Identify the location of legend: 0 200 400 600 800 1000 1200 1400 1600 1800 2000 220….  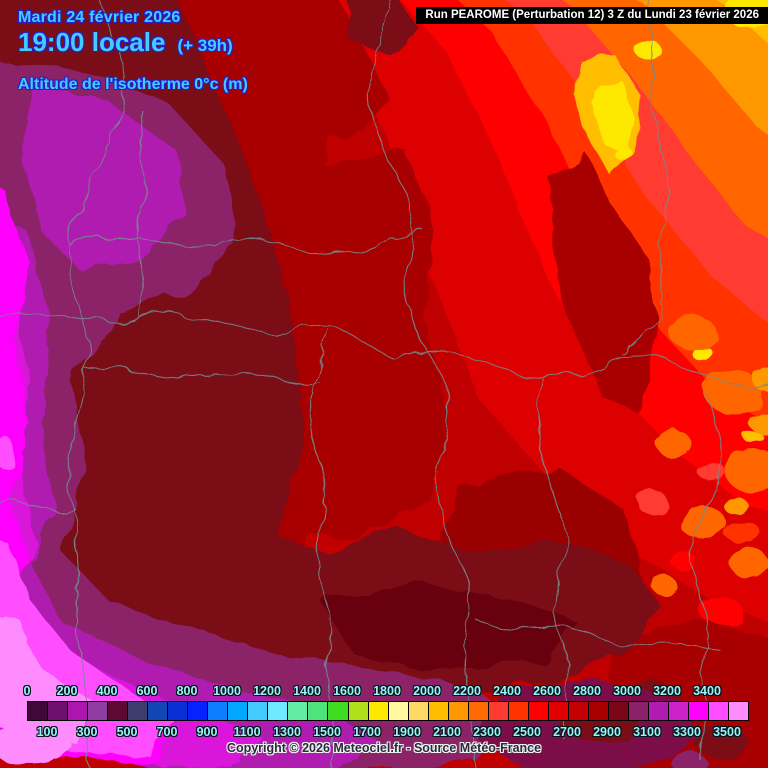
(386, 712).